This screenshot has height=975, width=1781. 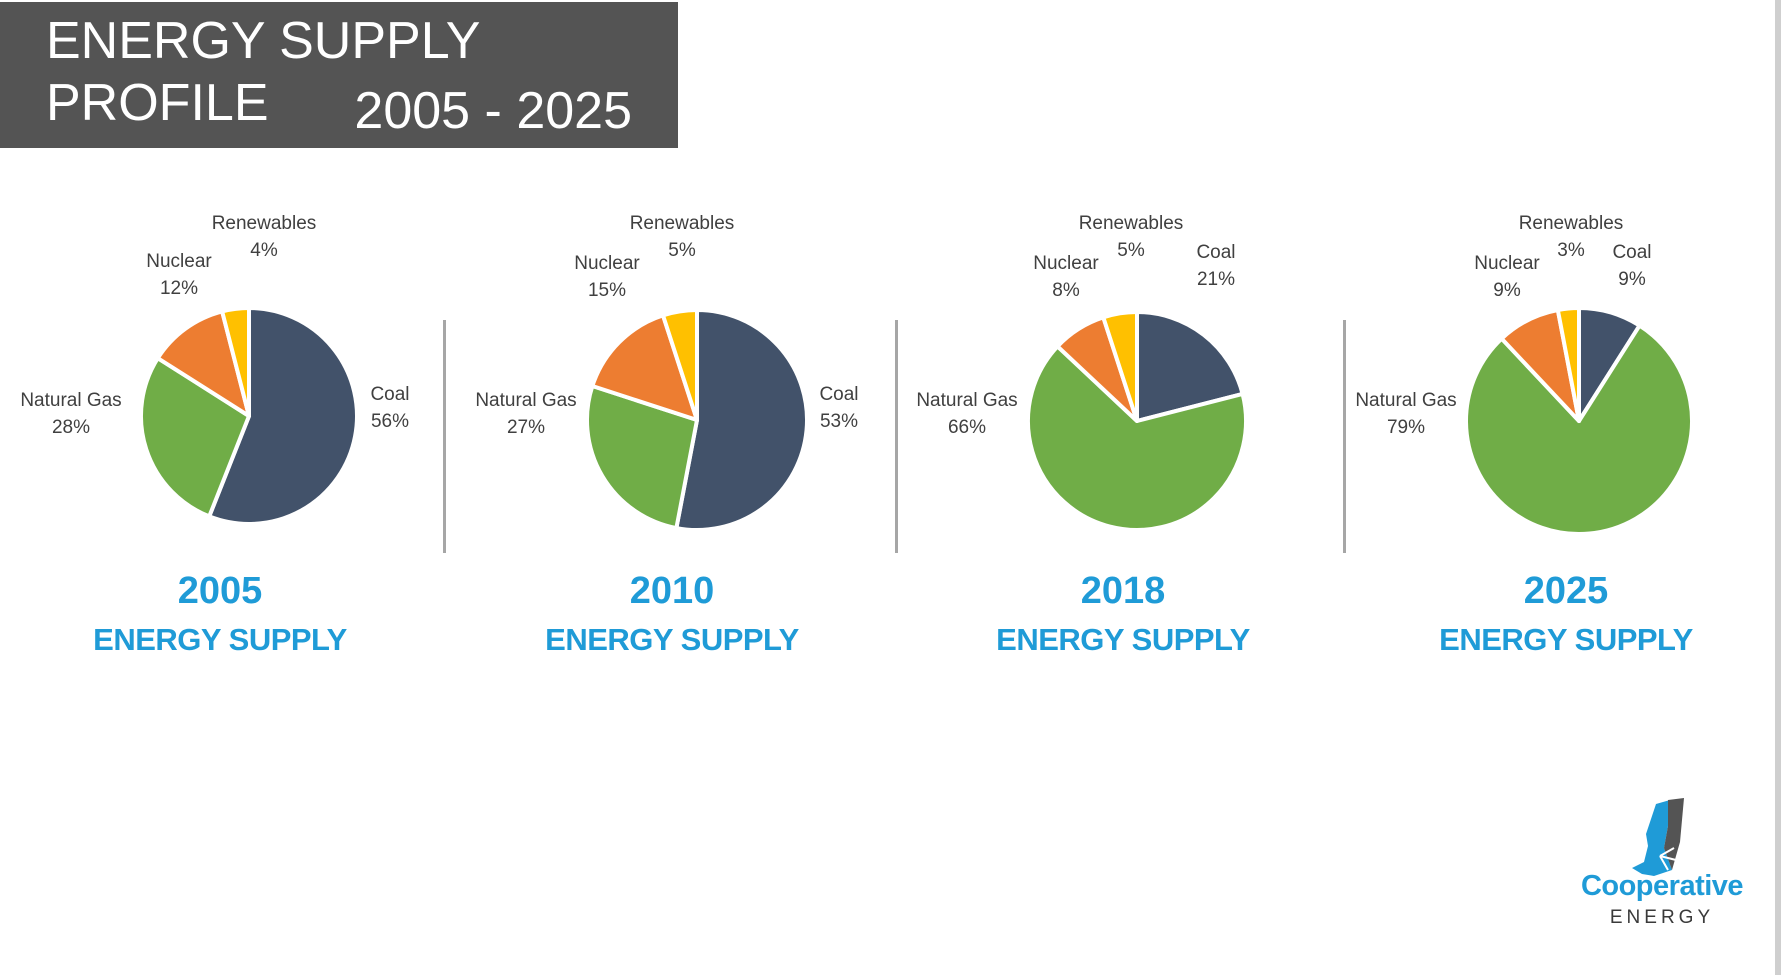 I want to click on pie-slice-2025-natural-gas, so click(x=1579, y=429).